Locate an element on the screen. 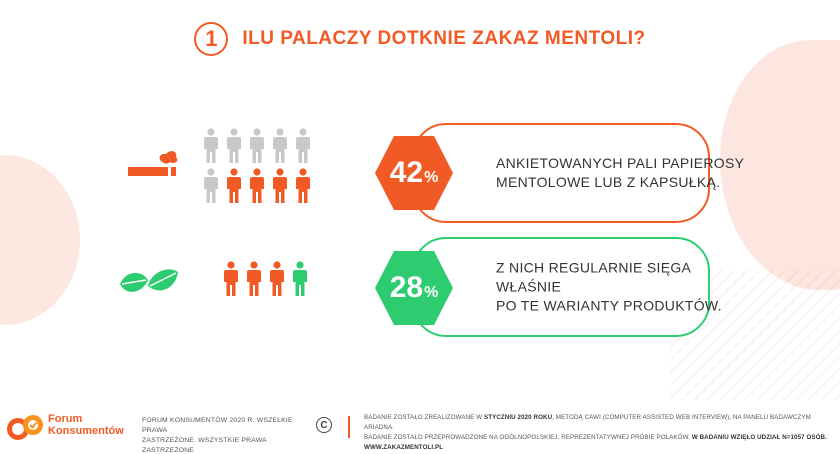  header: 1 ILU PALACZY DOTKNIE ZAKAZ MENTOLI? is located at coordinates (420, 39).